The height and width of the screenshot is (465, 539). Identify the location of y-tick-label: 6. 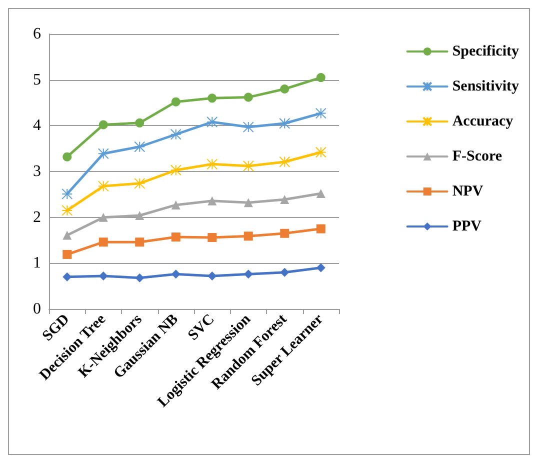
(37, 34).